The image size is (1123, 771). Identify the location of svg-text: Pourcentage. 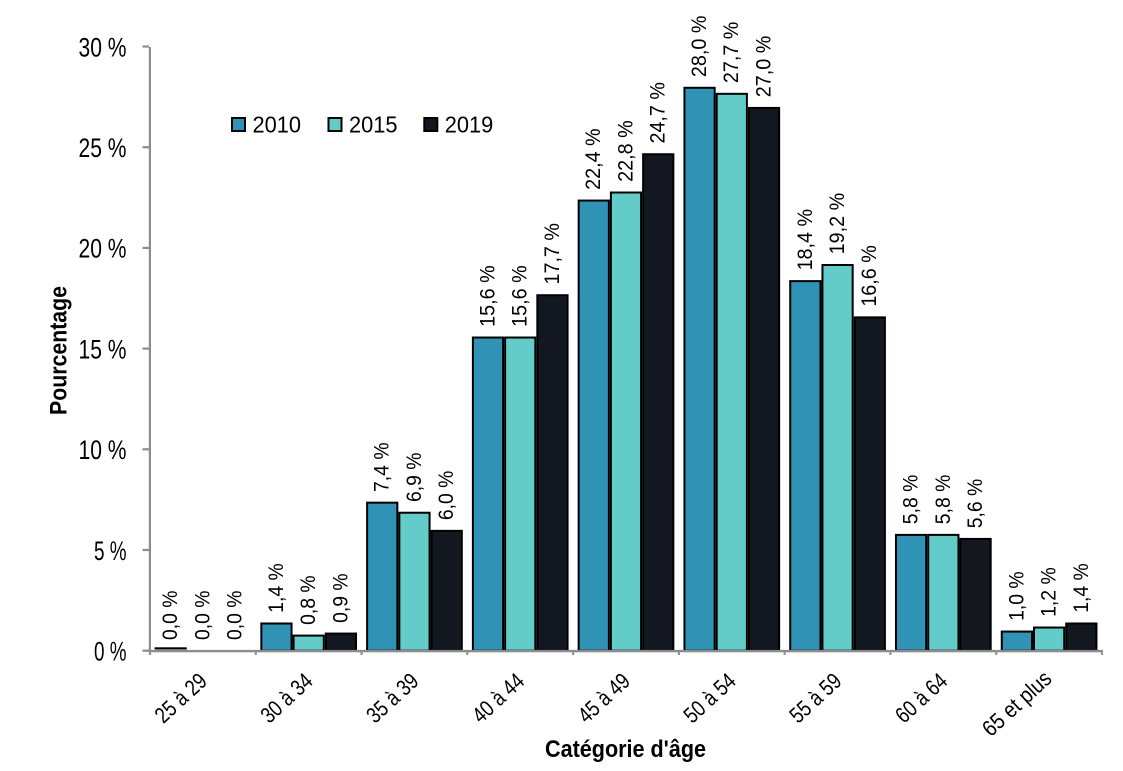
(59, 350).